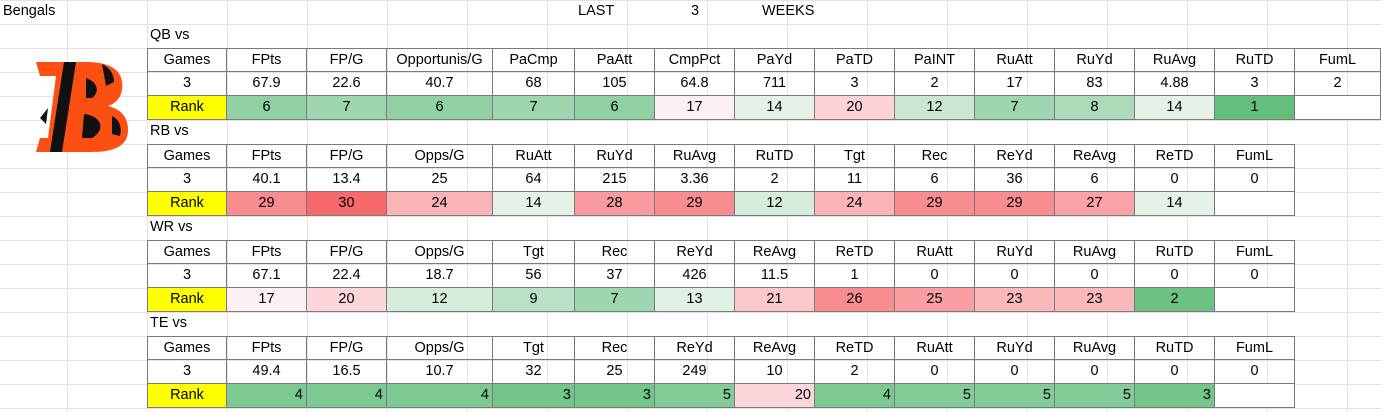 This screenshot has width=1381, height=412. I want to click on rank-cell: 21, so click(775, 300).